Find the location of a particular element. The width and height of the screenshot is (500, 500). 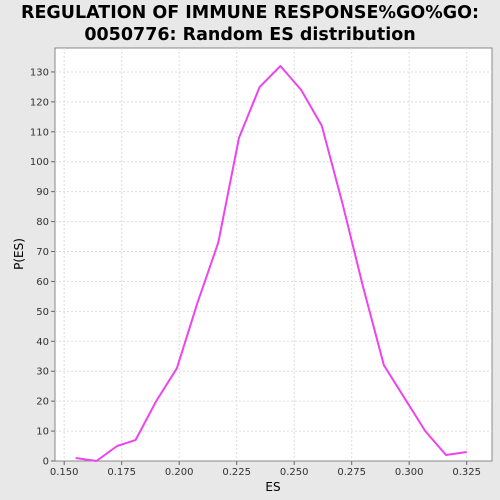

y-tick-label: 20 is located at coordinates (42, 402).